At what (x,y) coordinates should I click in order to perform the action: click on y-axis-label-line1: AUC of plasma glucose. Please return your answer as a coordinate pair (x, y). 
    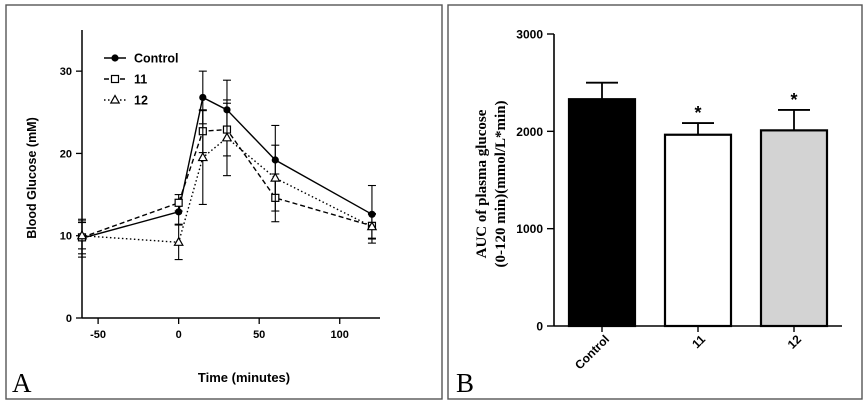
    Looking at the image, I should click on (482, 183).